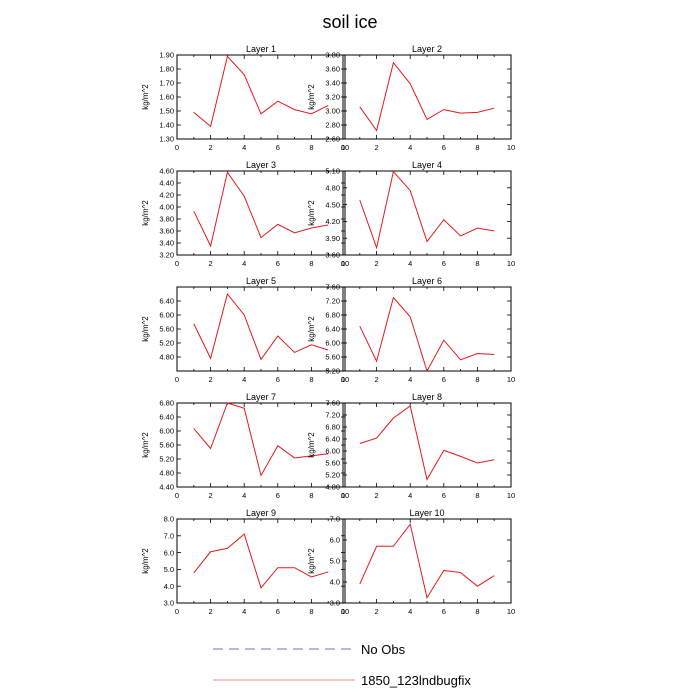 The image size is (700, 700). Describe the element at coordinates (261, 281) in the screenshot. I see `panel-title-layer-5: Layer 5` at that location.